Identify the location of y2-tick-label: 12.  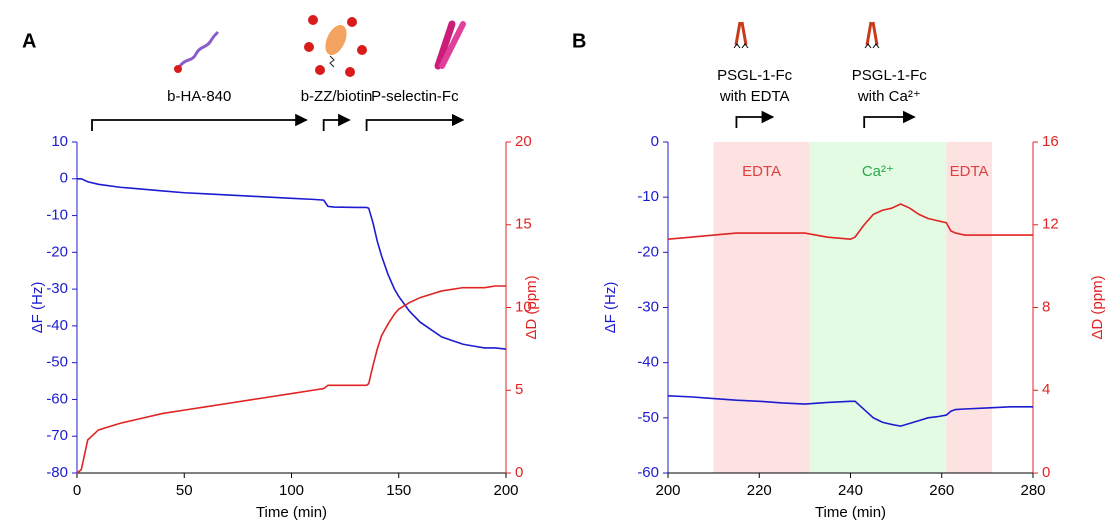
(1050, 224).